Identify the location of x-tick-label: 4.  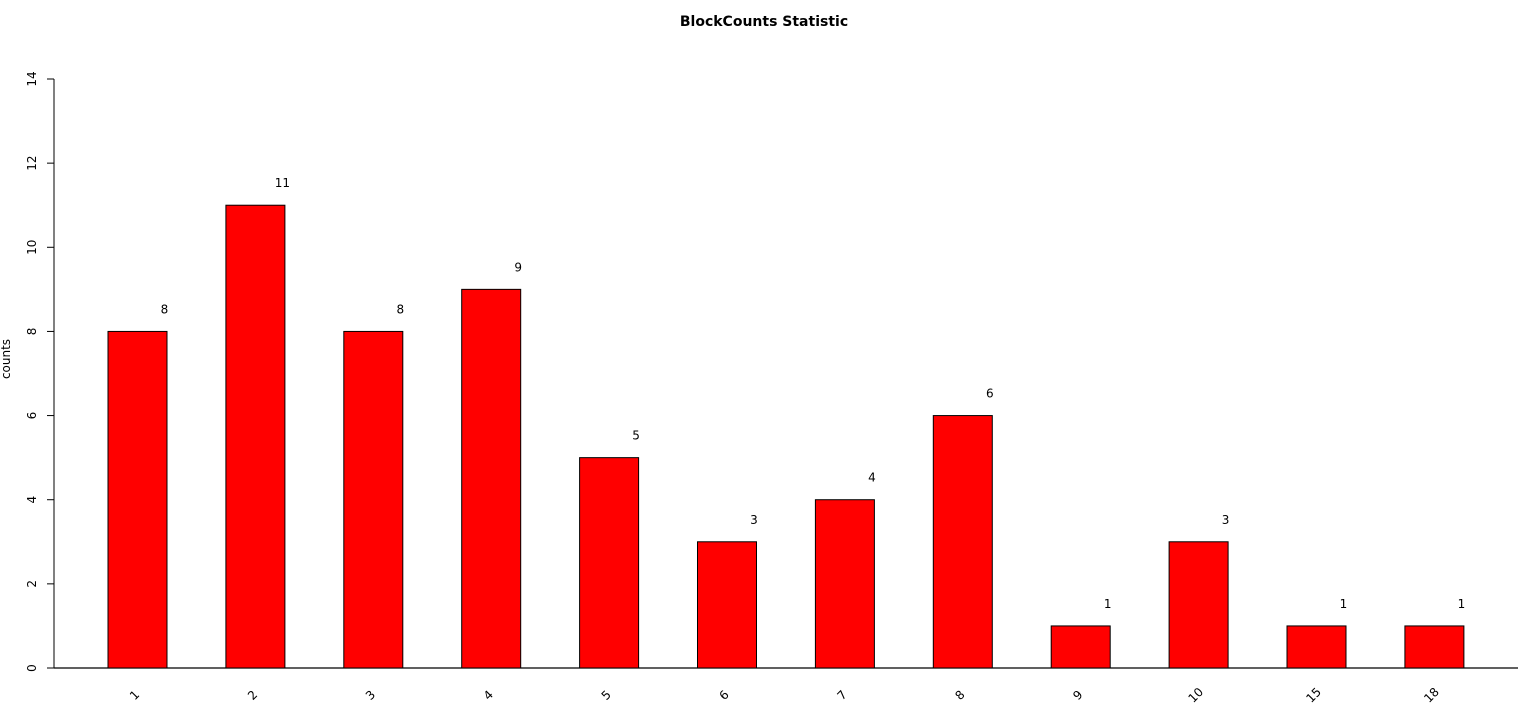
(488, 695).